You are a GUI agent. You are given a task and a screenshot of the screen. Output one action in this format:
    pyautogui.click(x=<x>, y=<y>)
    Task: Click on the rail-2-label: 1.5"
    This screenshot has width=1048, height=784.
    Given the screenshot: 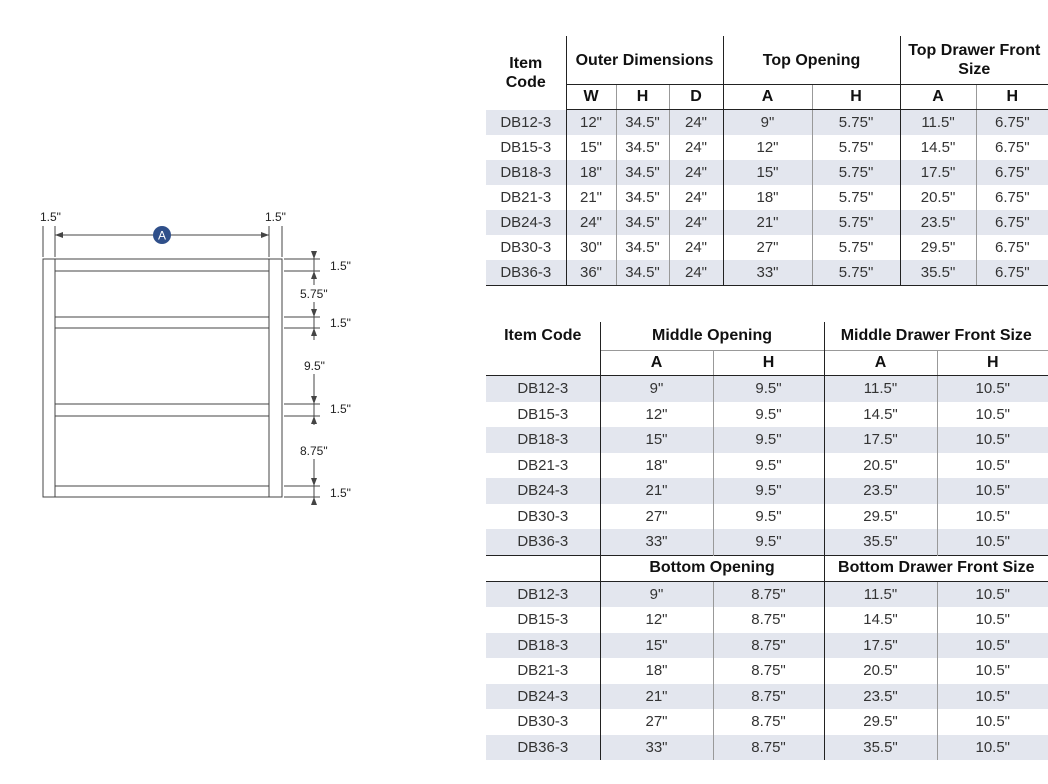 What is the action you would take?
    pyautogui.click(x=340, y=323)
    